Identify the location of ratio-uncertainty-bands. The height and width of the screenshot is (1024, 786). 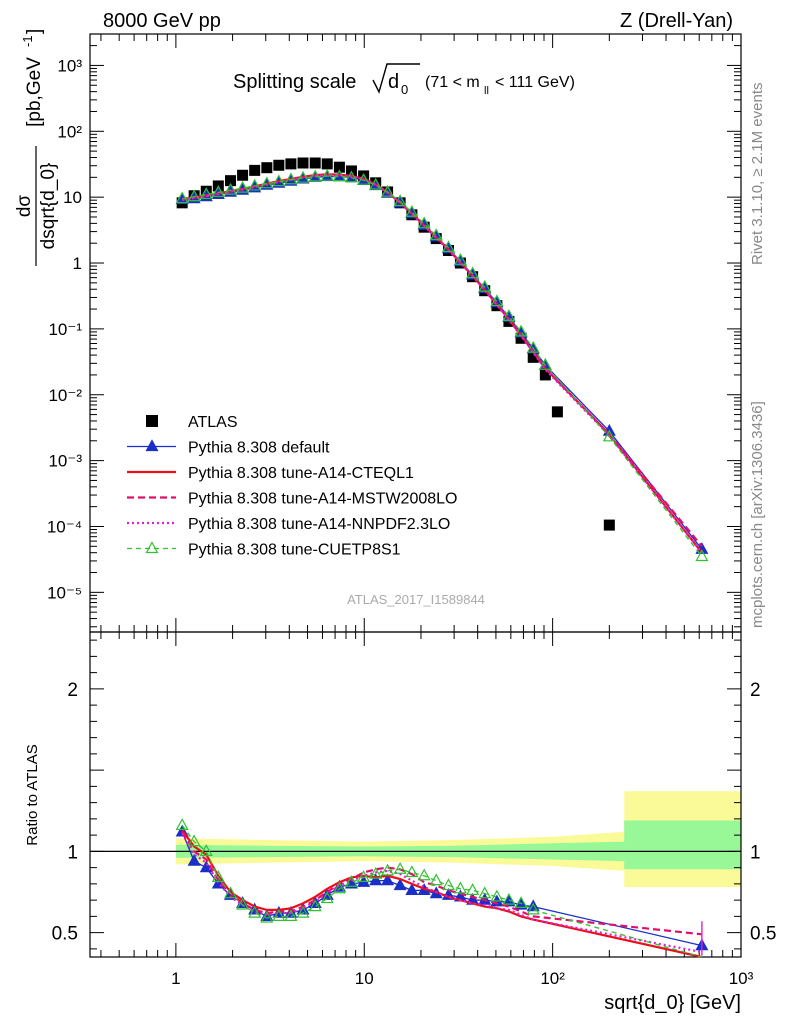
(415, 839).